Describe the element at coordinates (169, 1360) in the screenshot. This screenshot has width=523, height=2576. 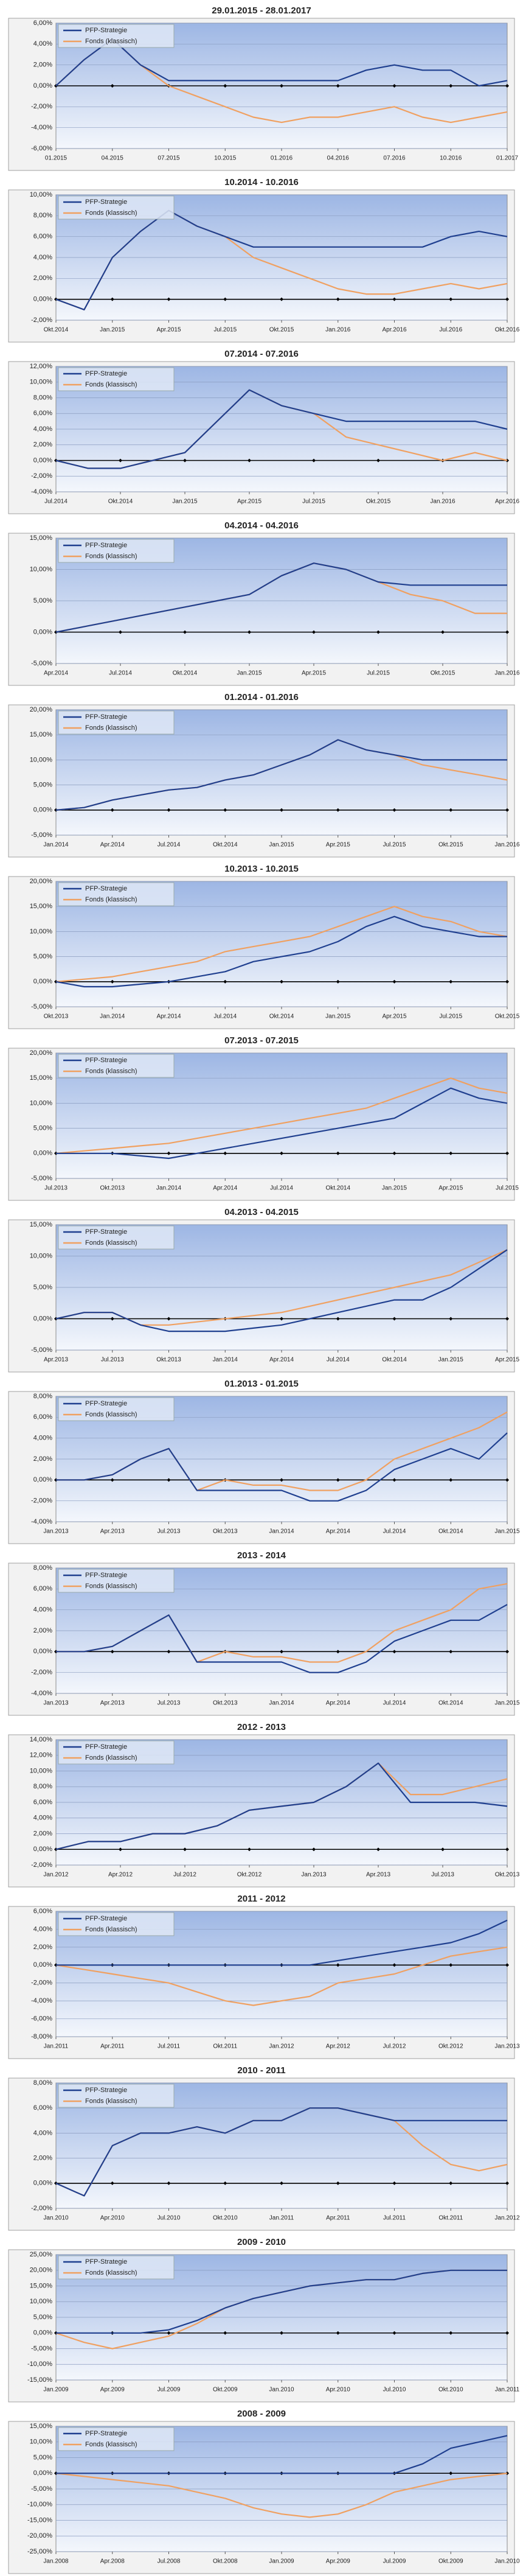
I see `x-tick-label: Okt.2013` at that location.